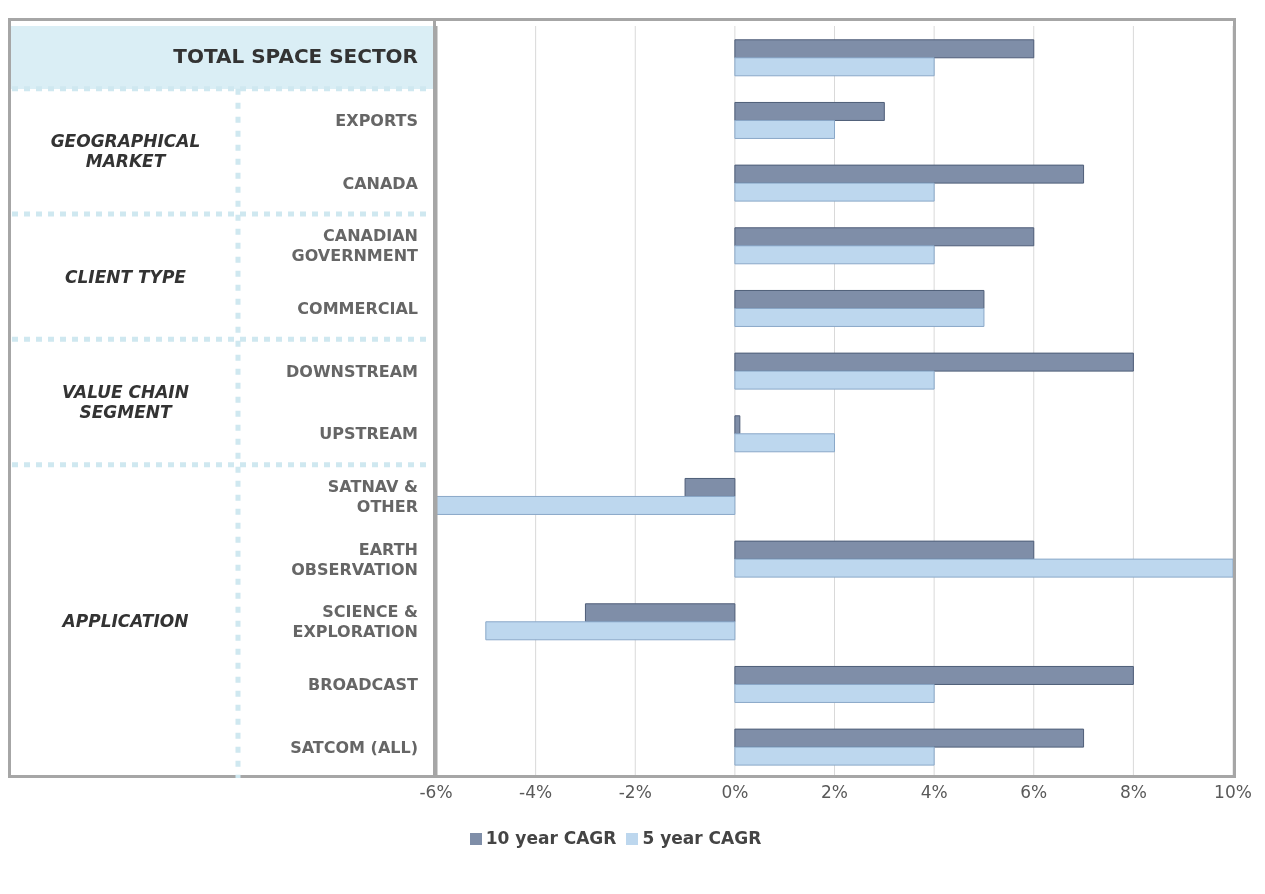 This screenshot has width=1265, height=894. What do you see at coordinates (380, 183) in the screenshot?
I see `y-tick-label: CANADA` at bounding box center [380, 183].